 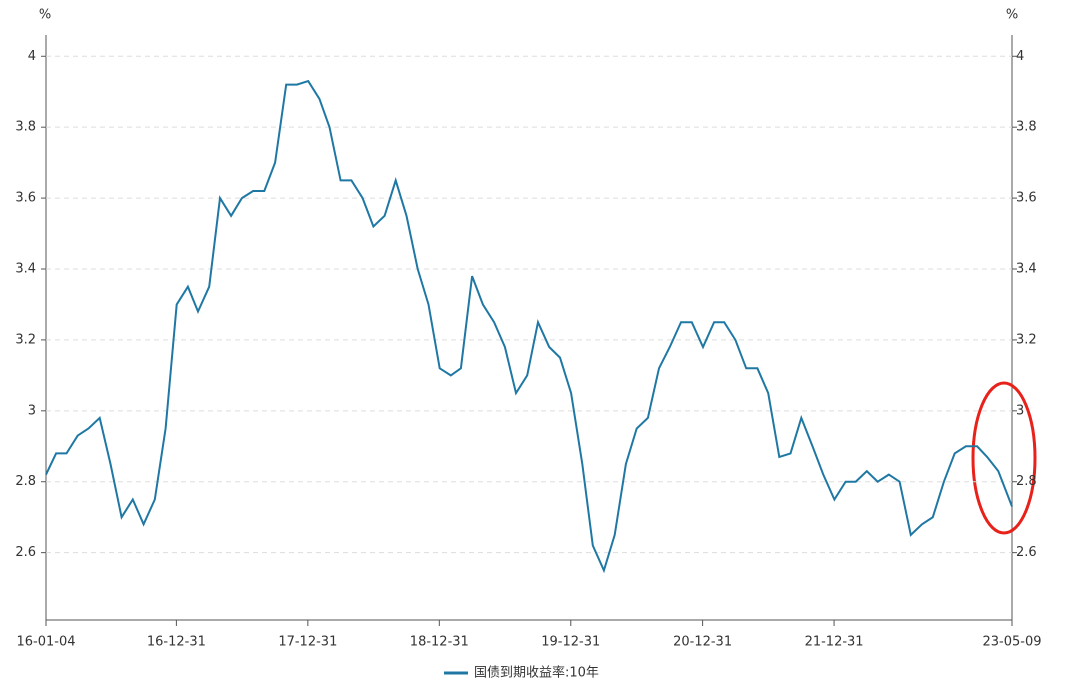 What do you see at coordinates (1011, 642) in the screenshot?
I see `x-tick-label: 23-05-09` at bounding box center [1011, 642].